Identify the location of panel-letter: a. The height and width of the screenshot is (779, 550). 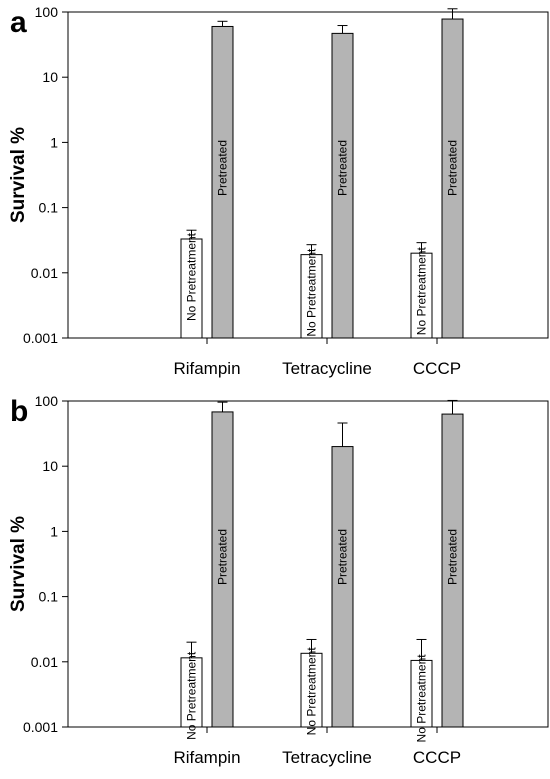
(18, 22).